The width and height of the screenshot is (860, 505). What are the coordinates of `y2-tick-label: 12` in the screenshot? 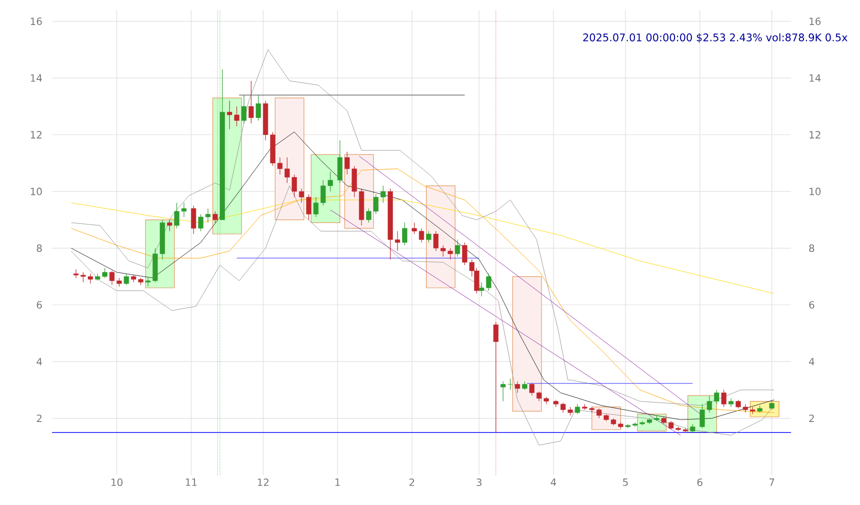 It's located at (815, 134).